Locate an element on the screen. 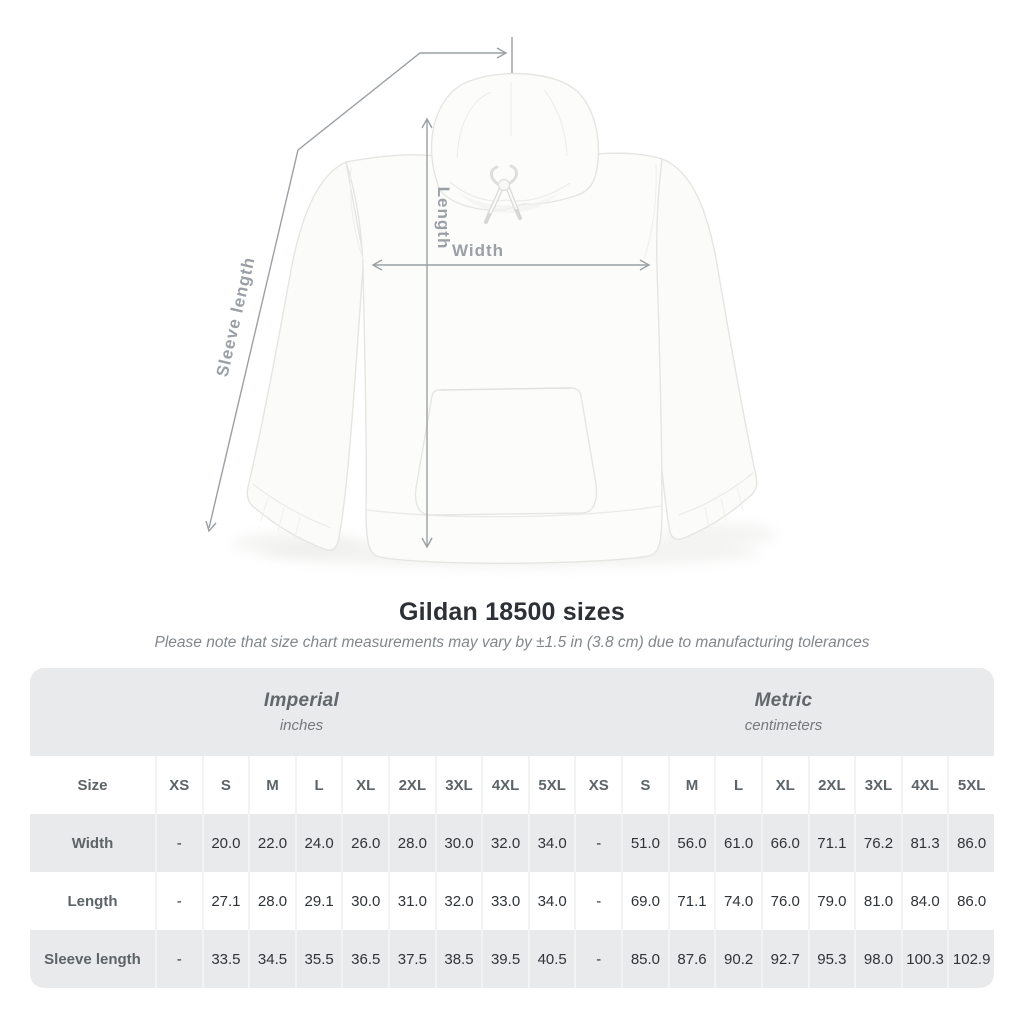 The width and height of the screenshot is (1024, 1024). value-cell: 22.0 is located at coordinates (271, 843).